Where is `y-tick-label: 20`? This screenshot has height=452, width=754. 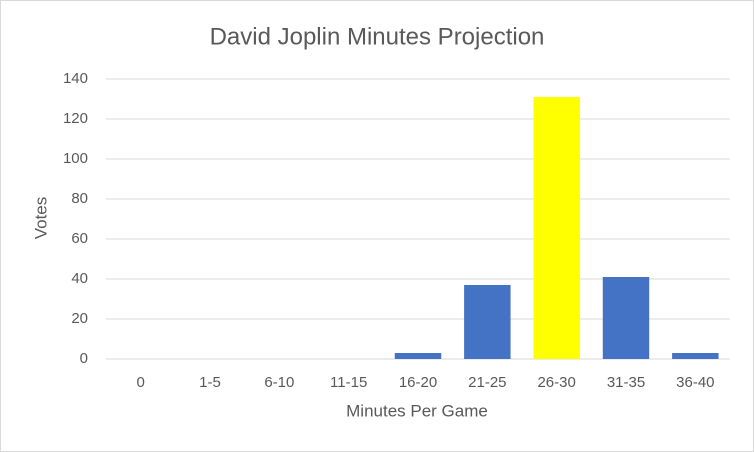 y-tick-label: 20 is located at coordinates (79, 318).